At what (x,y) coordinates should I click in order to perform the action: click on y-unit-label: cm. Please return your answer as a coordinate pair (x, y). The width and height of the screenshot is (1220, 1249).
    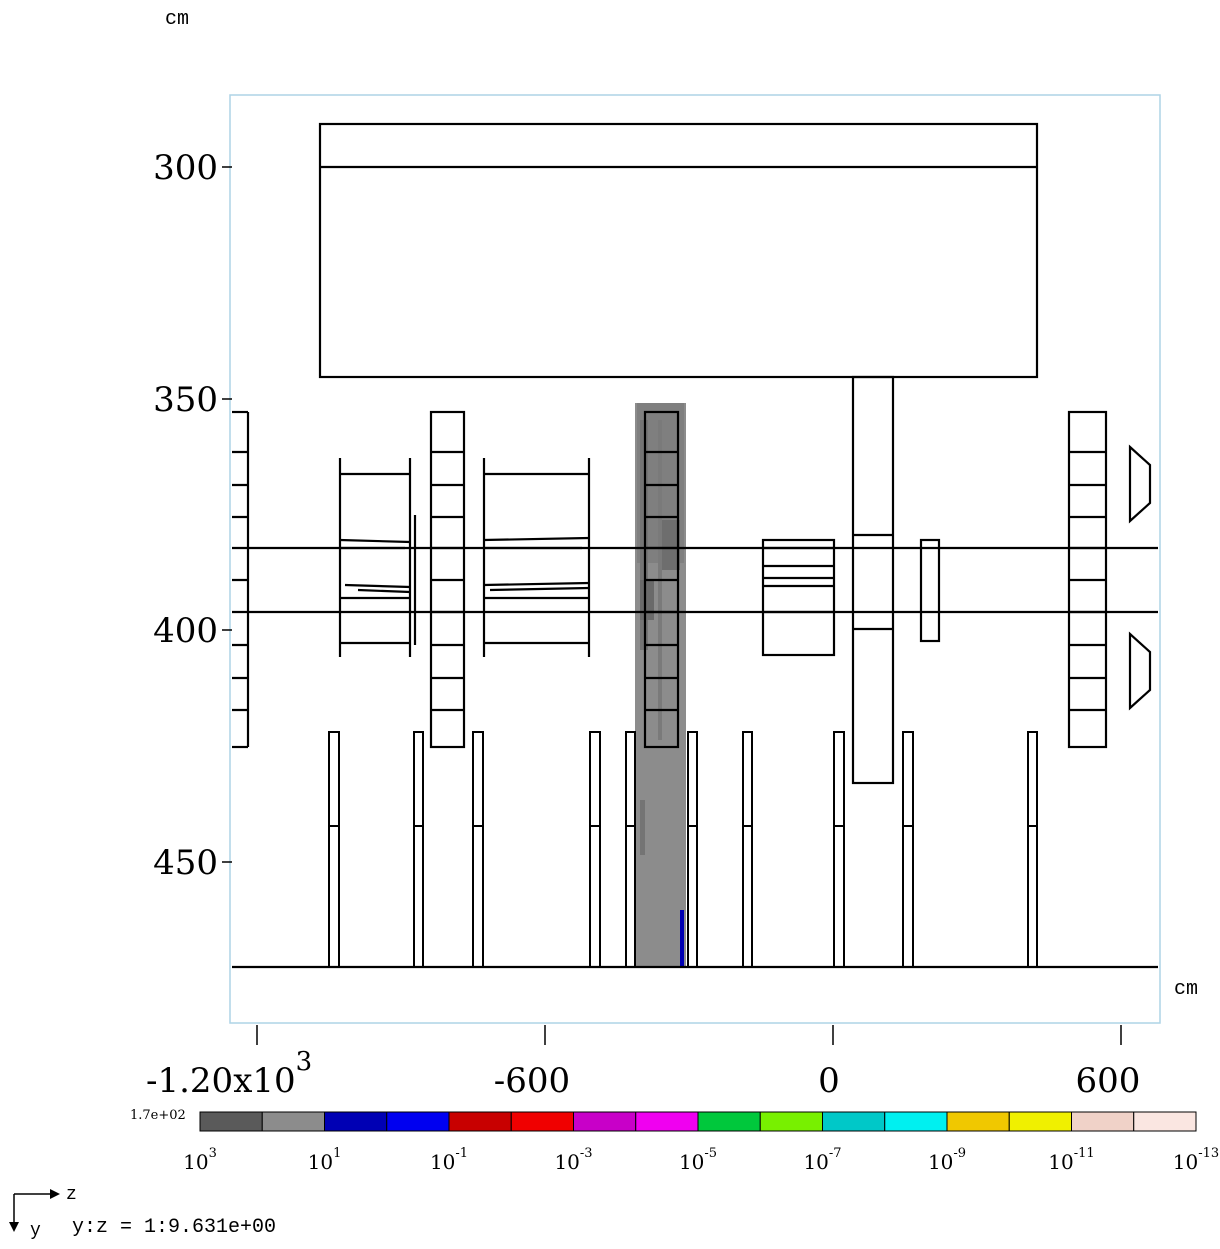
    Looking at the image, I should click on (177, 19).